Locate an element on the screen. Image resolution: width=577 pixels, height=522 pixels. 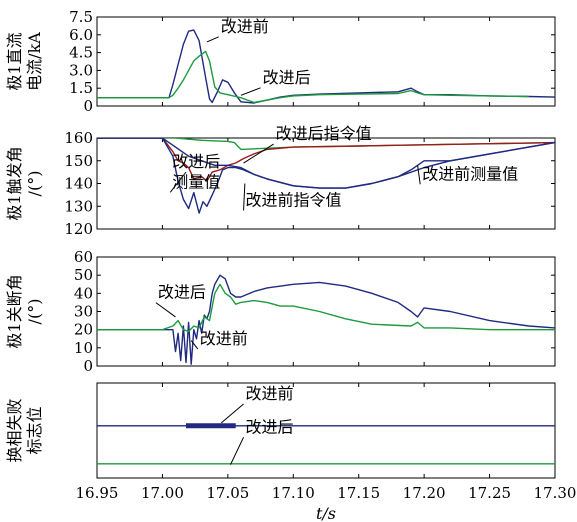
x-tick-labels: 16.95 17.00 17.05 17.10 17.15 17.20 17.25 17.30 is located at coordinates (326, 493).